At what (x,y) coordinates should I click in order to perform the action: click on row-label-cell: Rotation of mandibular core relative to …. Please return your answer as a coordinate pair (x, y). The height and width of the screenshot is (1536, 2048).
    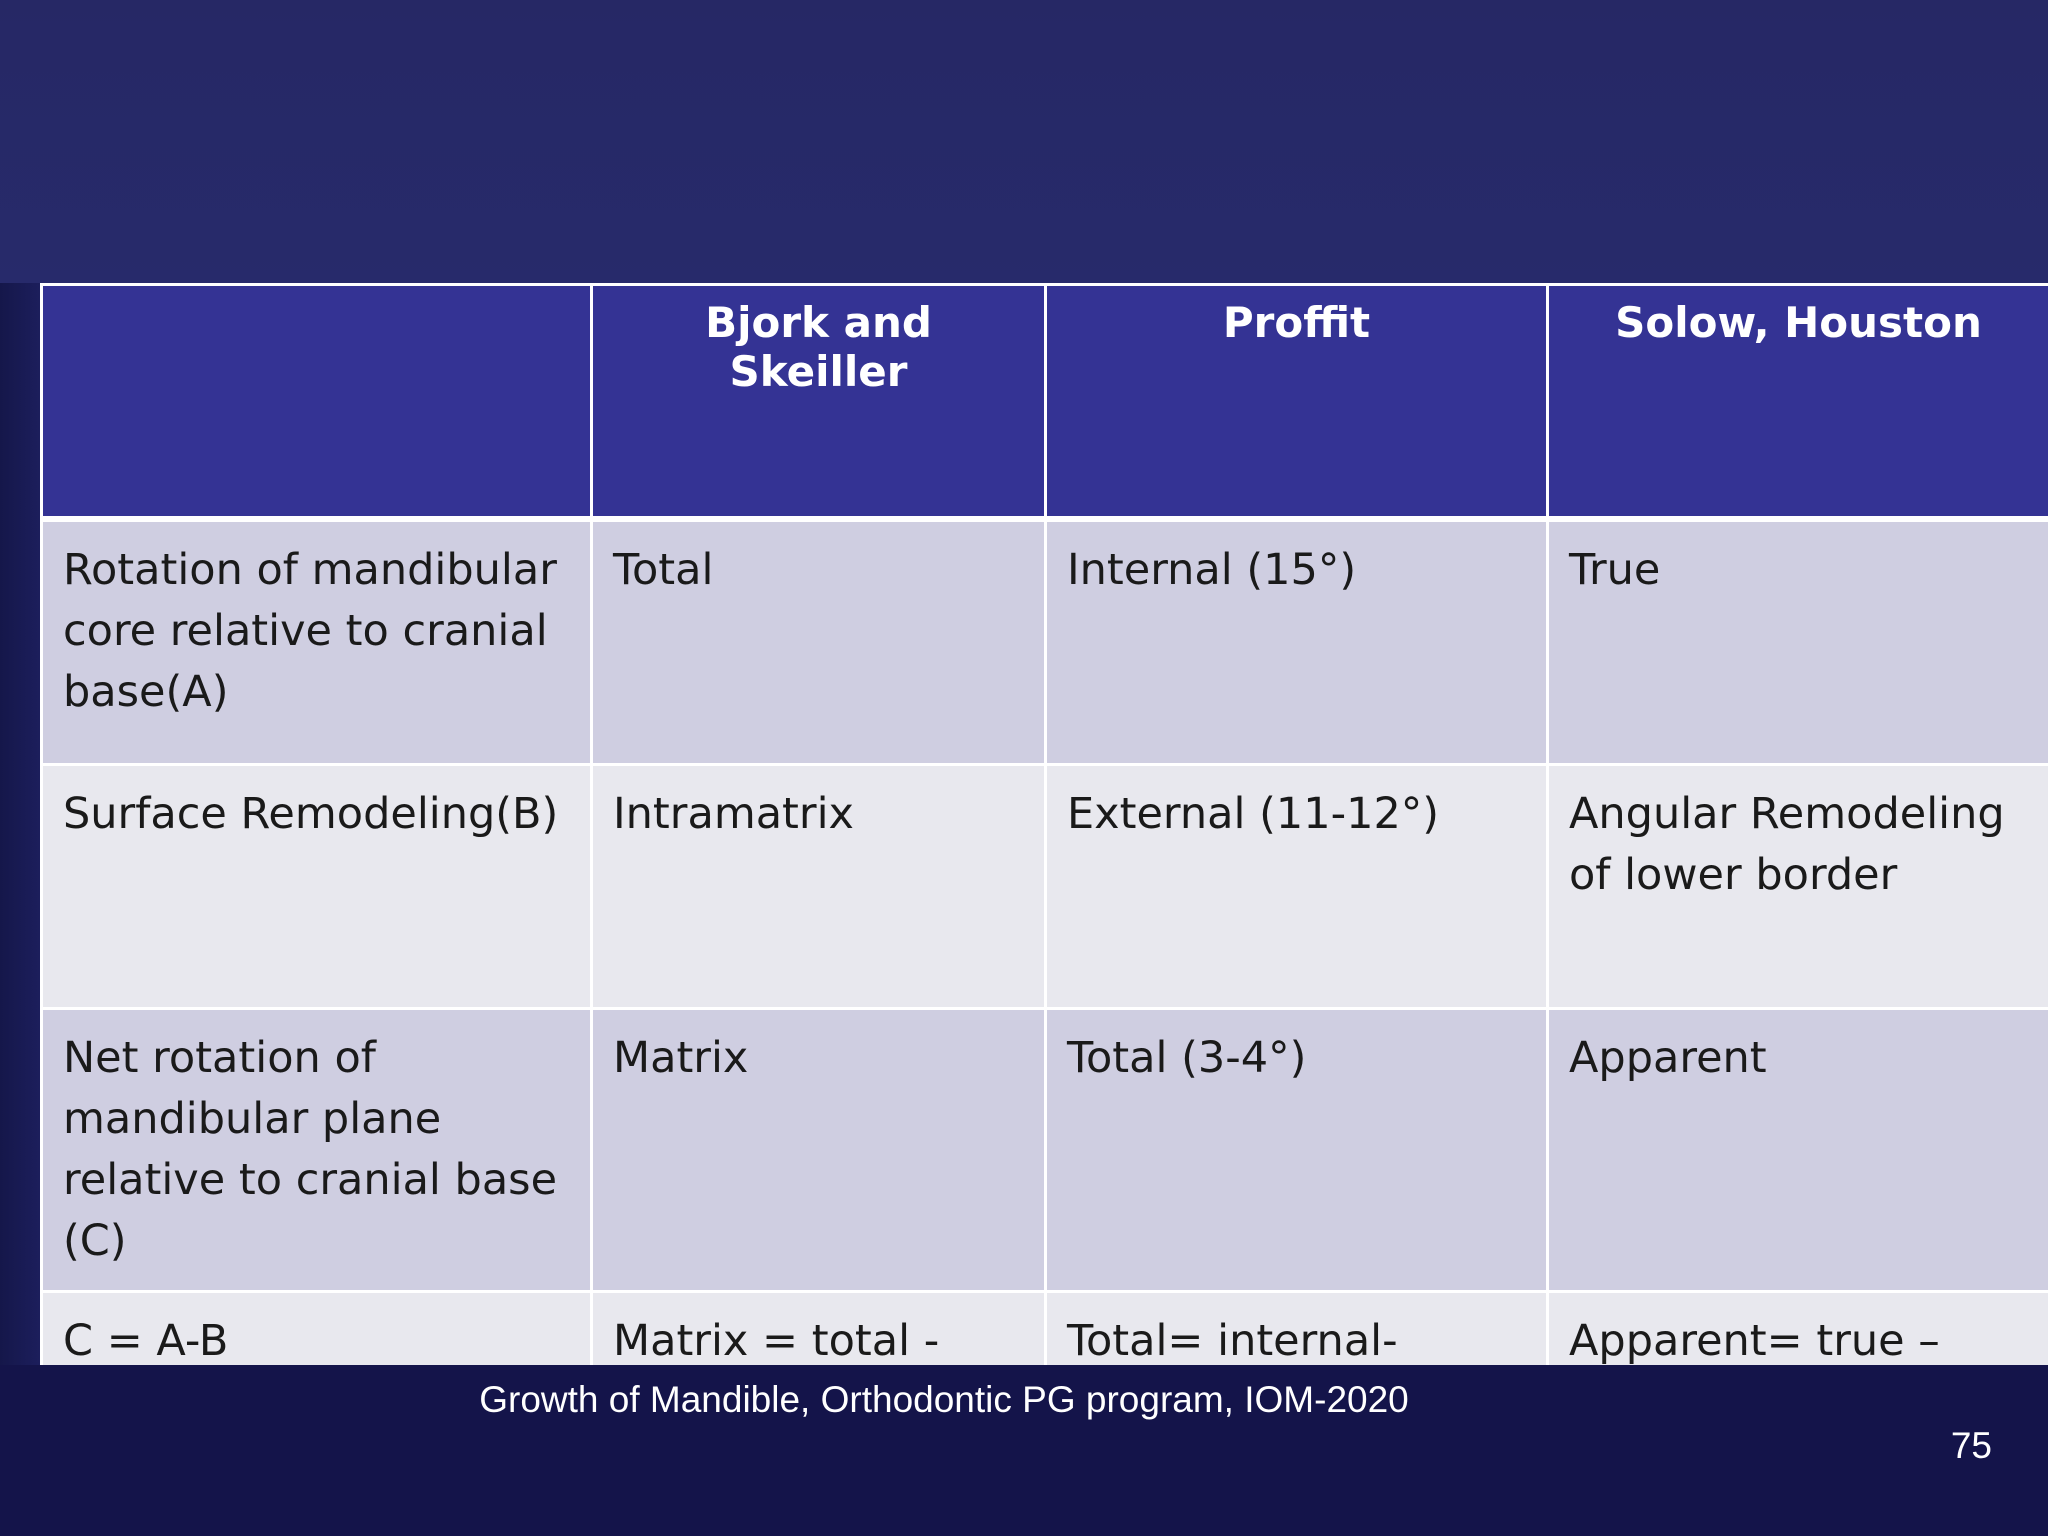
    Looking at the image, I should click on (316, 641).